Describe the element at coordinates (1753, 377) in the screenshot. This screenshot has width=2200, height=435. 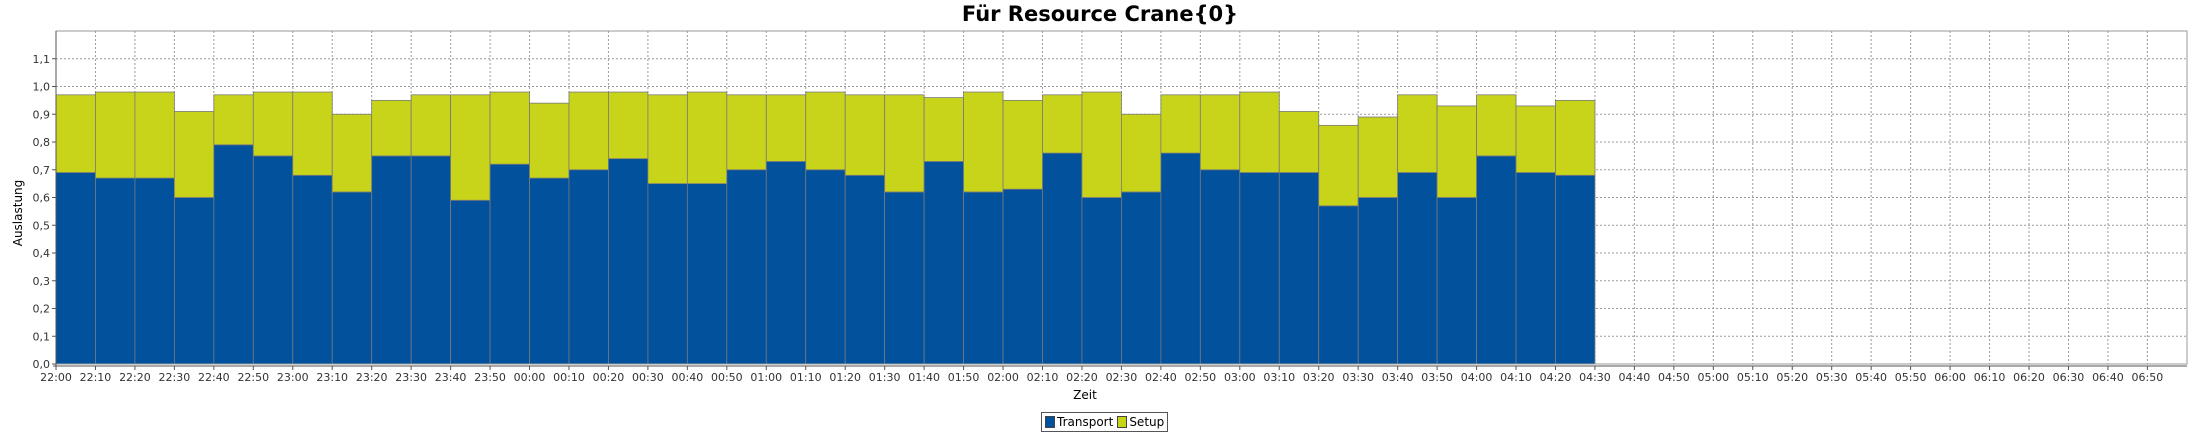
I see `x-tick-label: 05:10` at that location.